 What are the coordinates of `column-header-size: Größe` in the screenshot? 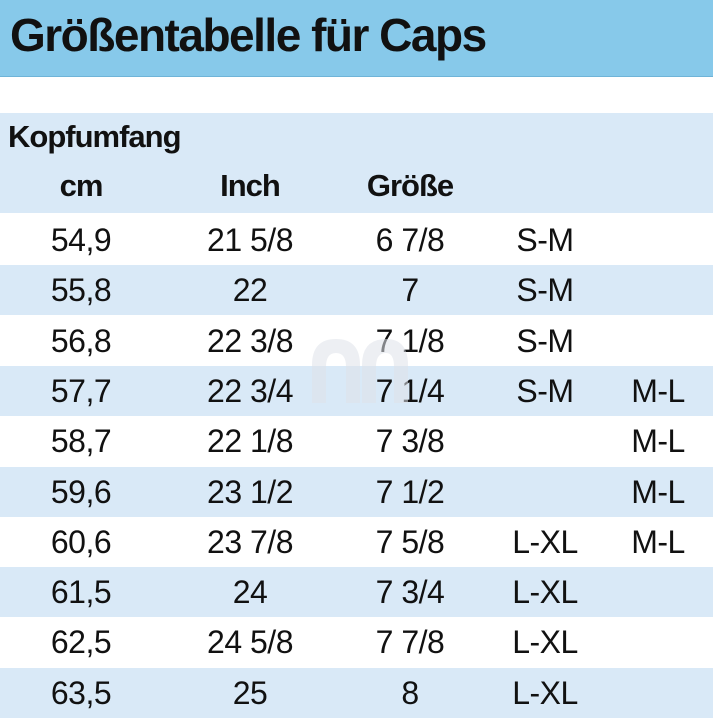 It's located at (410, 185).